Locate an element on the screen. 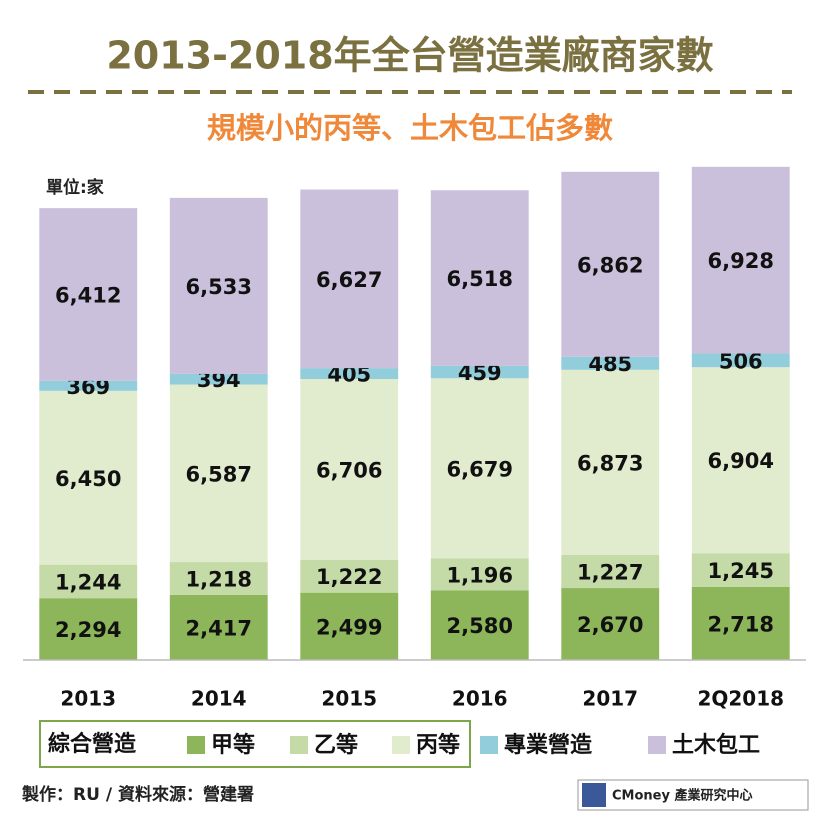  x-tick-label: 2016 is located at coordinates (480, 699).